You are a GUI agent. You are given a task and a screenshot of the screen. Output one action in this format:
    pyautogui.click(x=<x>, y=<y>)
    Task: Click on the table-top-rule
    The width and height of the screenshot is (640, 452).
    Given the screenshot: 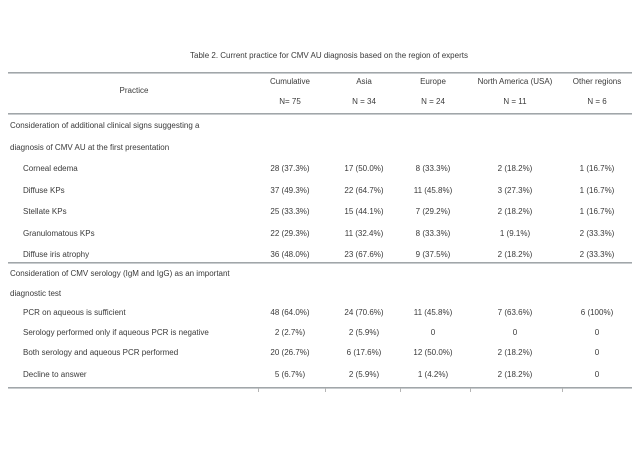 What is the action you would take?
    pyautogui.click(x=320, y=73)
    